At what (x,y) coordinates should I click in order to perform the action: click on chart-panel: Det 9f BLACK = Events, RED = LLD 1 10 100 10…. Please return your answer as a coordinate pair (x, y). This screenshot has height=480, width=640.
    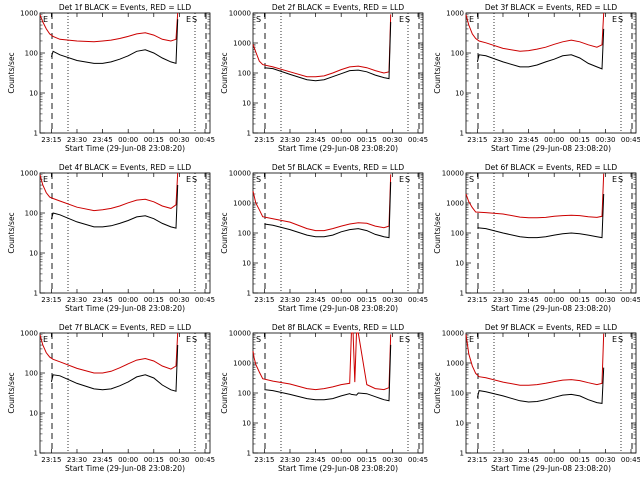
    Looking at the image, I should click on (536, 398).